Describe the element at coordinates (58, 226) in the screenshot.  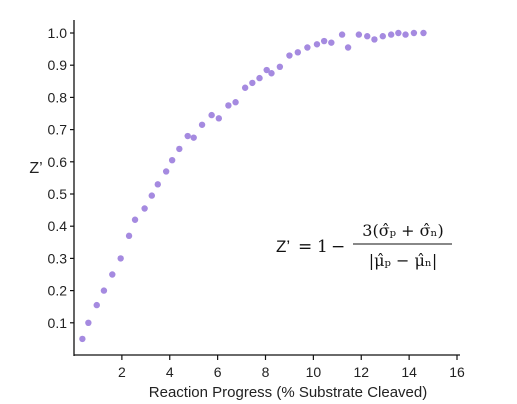
I see `y-tick-label: 0.4` at that location.